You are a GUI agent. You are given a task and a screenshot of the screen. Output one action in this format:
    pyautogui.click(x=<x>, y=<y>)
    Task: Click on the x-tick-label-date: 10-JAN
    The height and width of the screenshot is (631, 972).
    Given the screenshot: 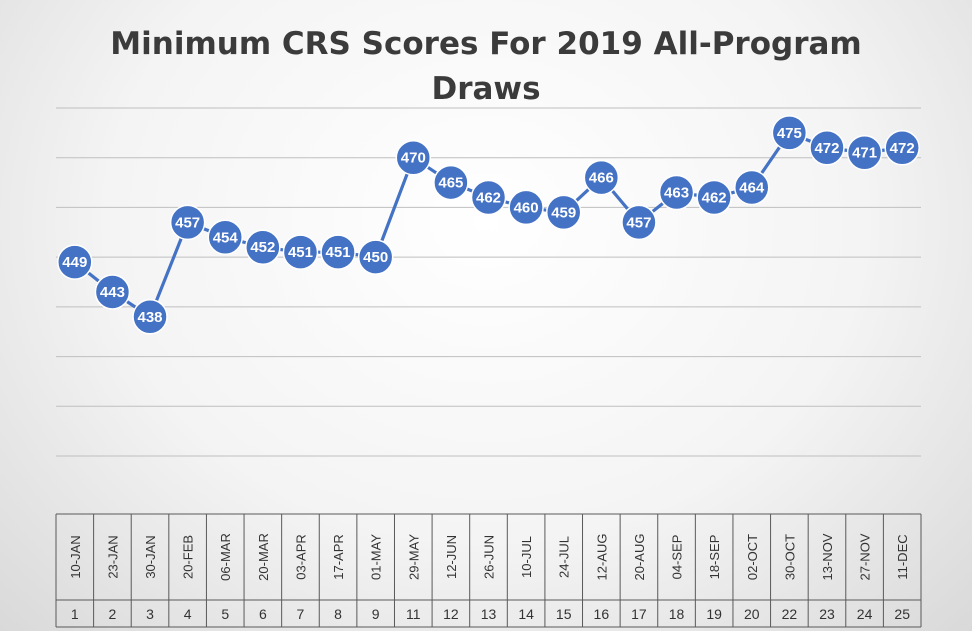 What is the action you would take?
    pyautogui.click(x=75, y=556)
    